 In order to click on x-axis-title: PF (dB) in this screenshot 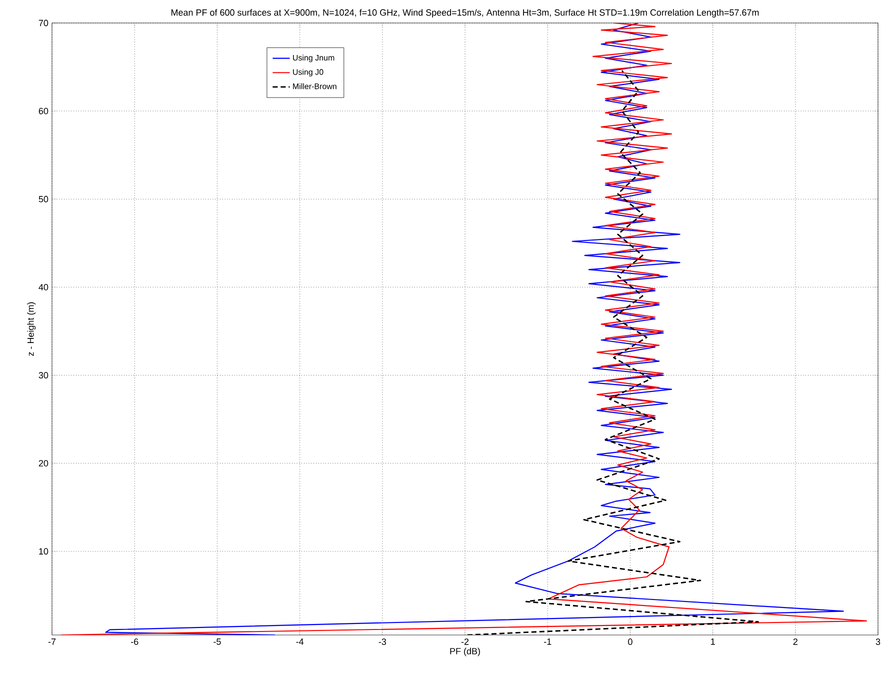, I will do `click(465, 652)`.